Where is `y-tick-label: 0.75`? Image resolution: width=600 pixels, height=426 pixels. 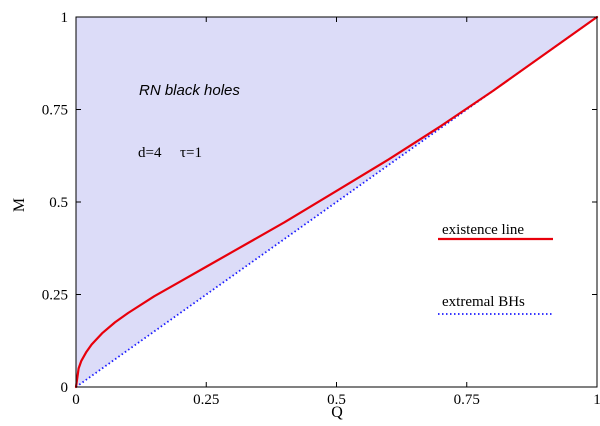
y-tick-label: 0.75 is located at coordinates (55, 111).